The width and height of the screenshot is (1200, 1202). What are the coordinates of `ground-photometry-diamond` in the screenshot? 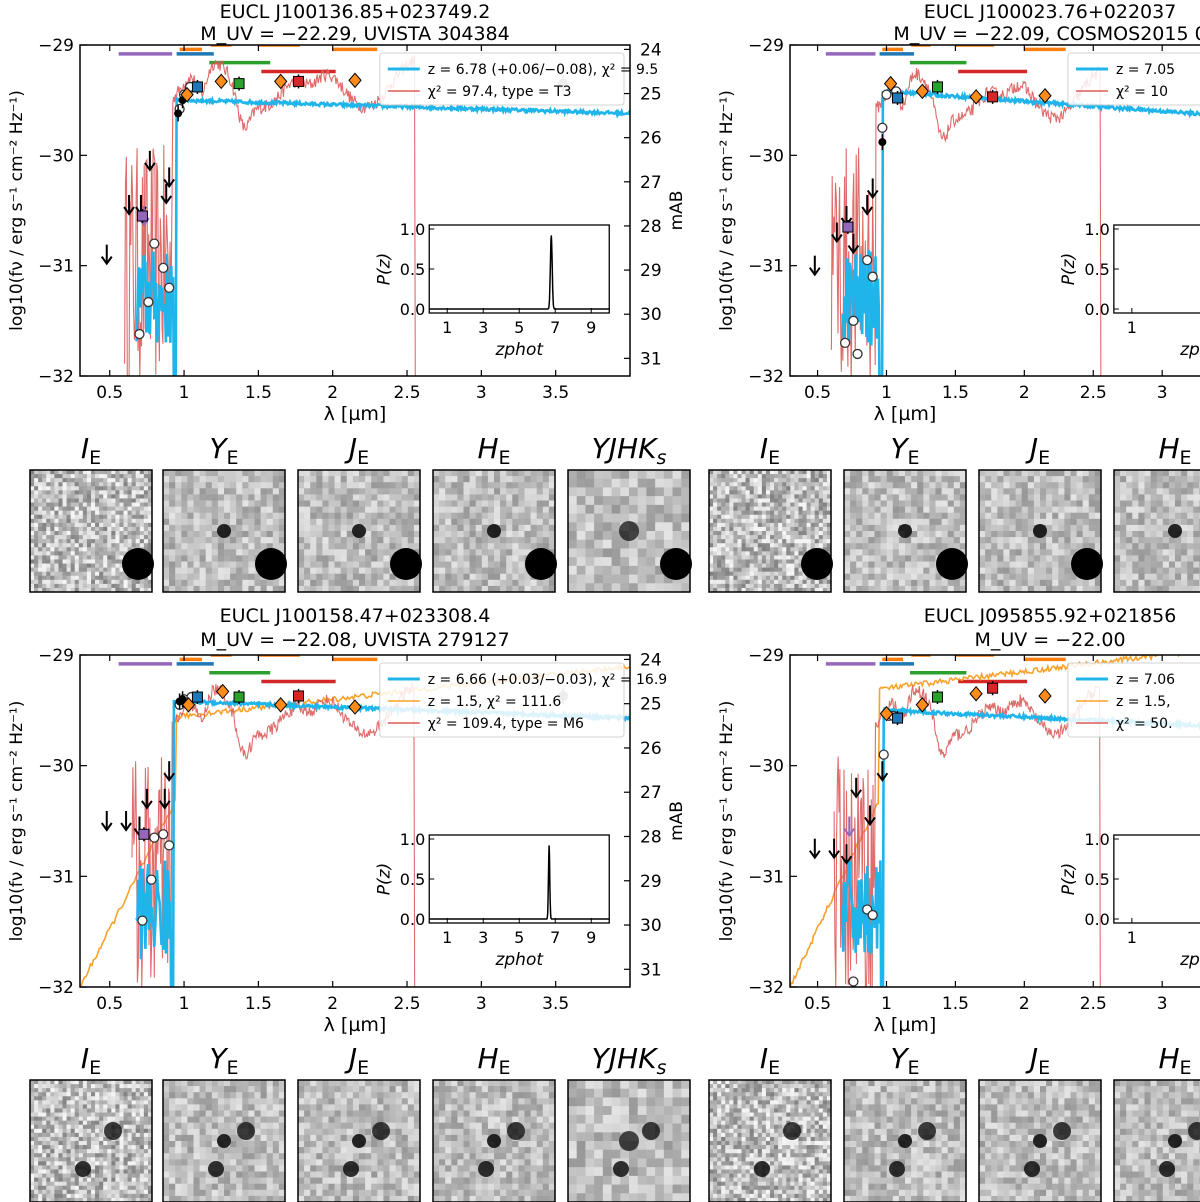 It's located at (355, 80).